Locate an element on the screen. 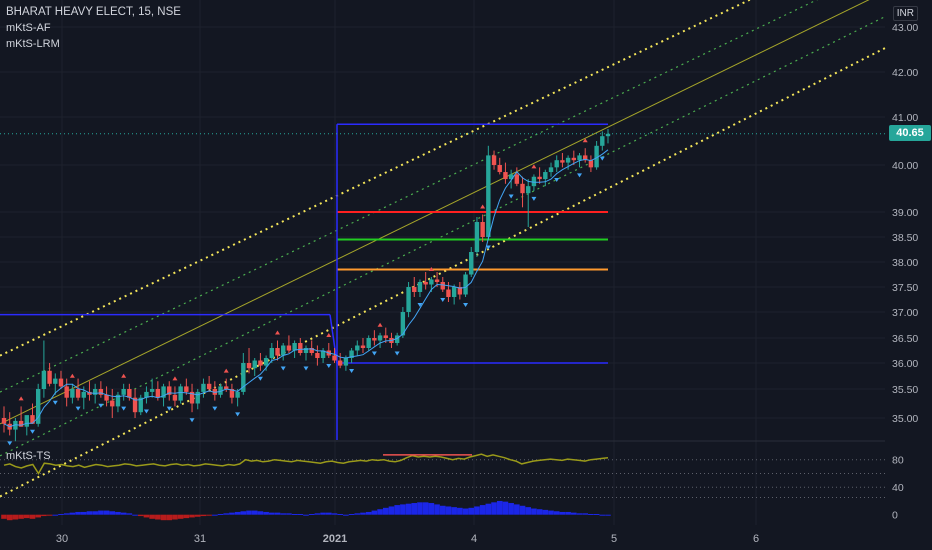  price-tick-label: 38.00 is located at coordinates (905, 263).